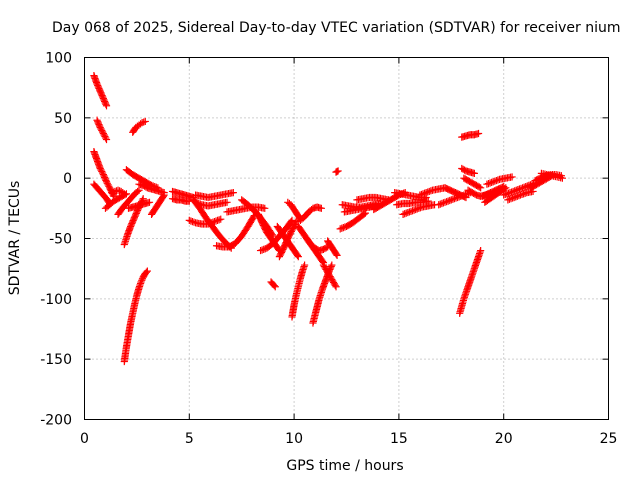 This screenshot has width=640, height=480. Describe the element at coordinates (348, 439) in the screenshot. I see `x-axis-tick-labels: 0 5 10 15 20 25` at that location.